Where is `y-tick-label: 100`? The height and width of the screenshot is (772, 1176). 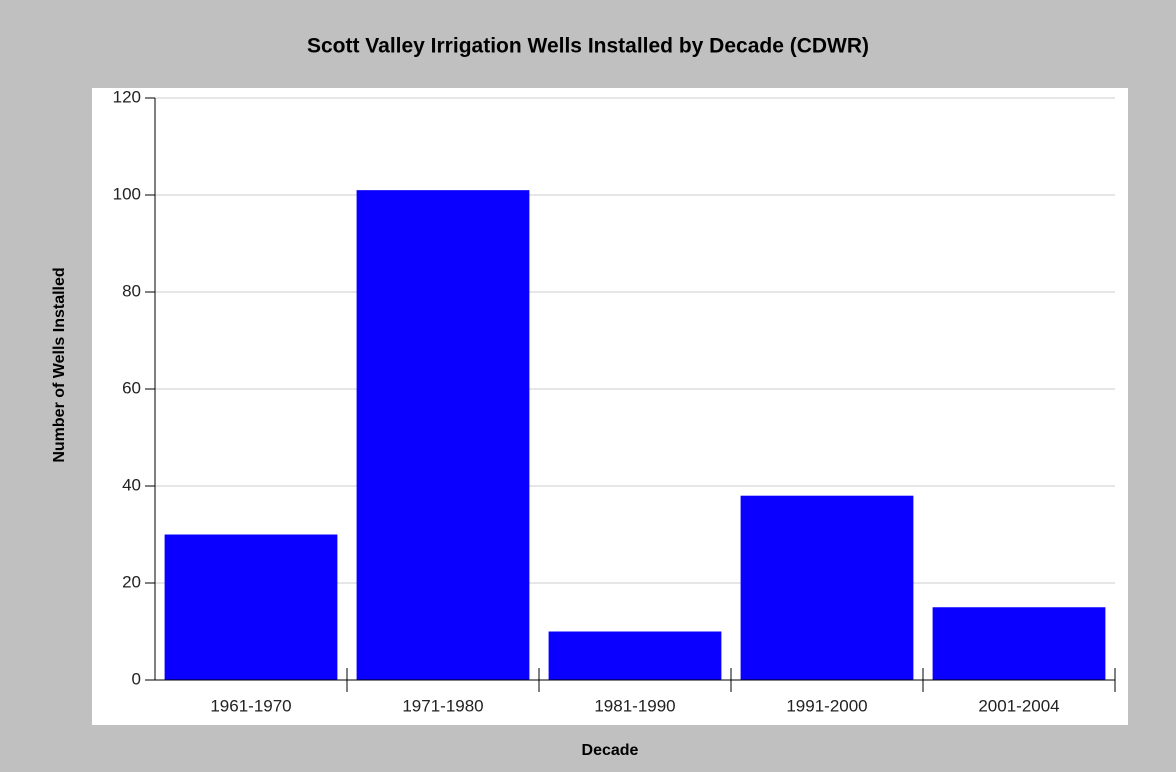 y-tick-label: 100 is located at coordinates (127, 193).